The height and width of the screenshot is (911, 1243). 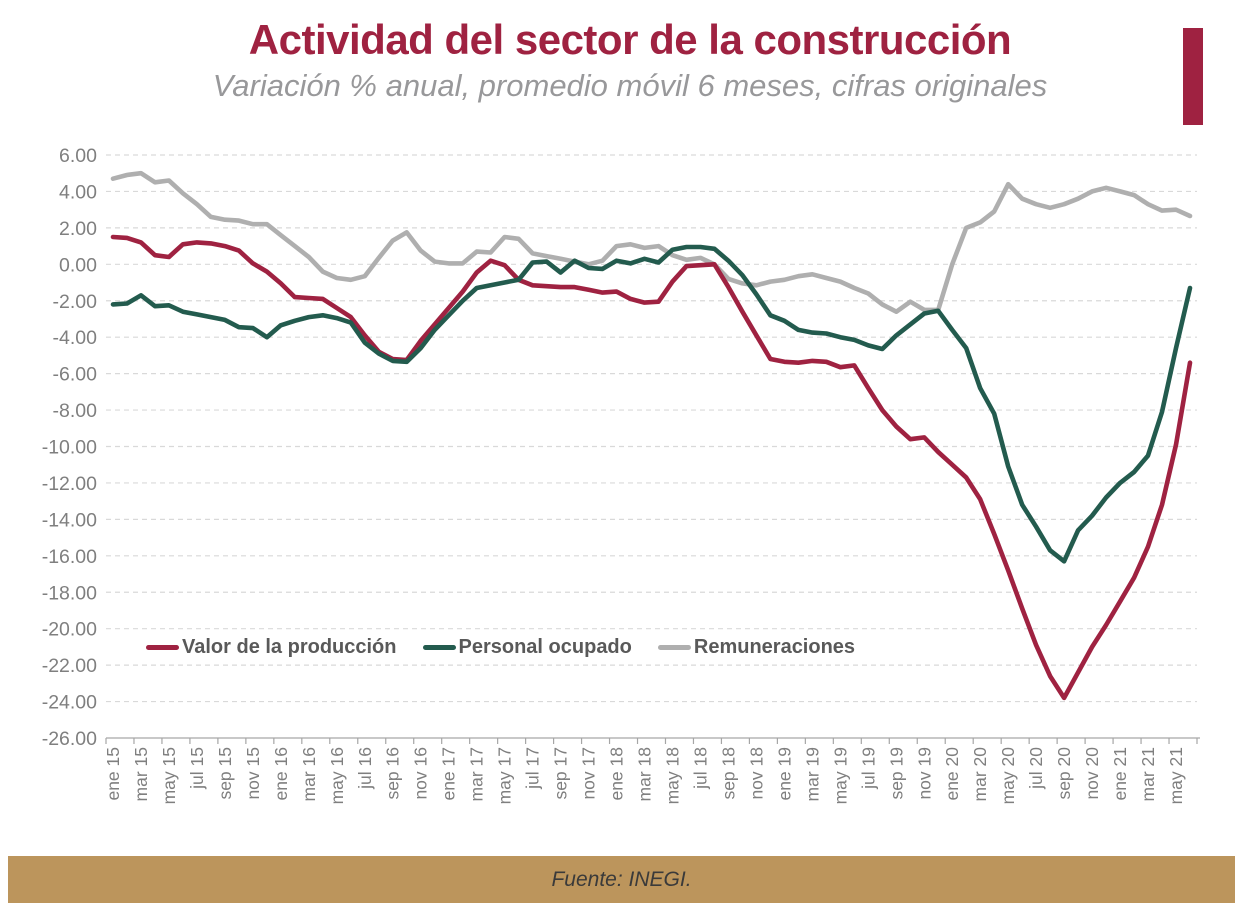 What do you see at coordinates (78, 192) in the screenshot?
I see `y-axis-label: 4.00` at bounding box center [78, 192].